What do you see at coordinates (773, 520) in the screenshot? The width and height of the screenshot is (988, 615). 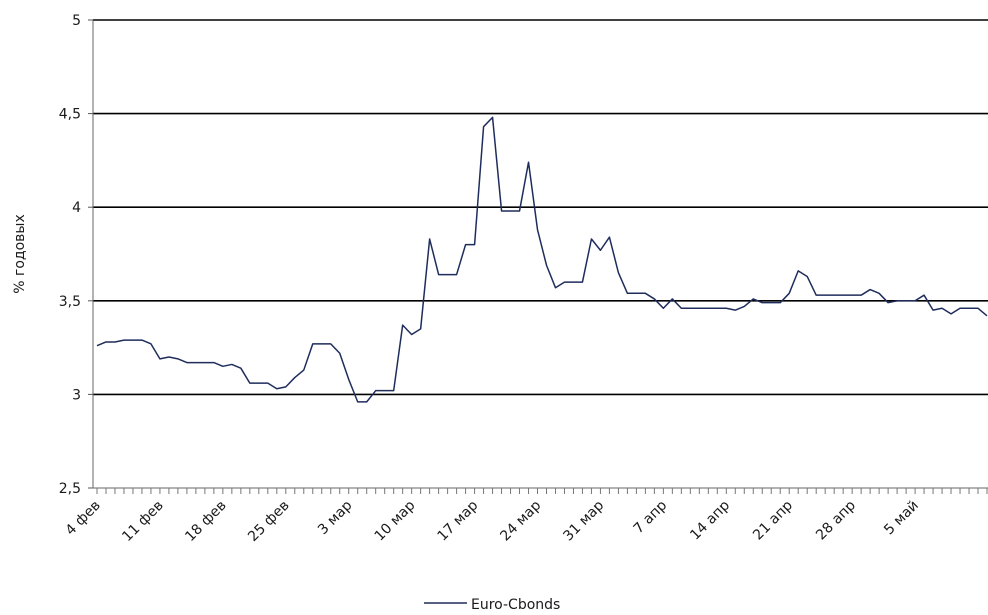 I see `x-tick-label: 21 апр` at bounding box center [773, 520].